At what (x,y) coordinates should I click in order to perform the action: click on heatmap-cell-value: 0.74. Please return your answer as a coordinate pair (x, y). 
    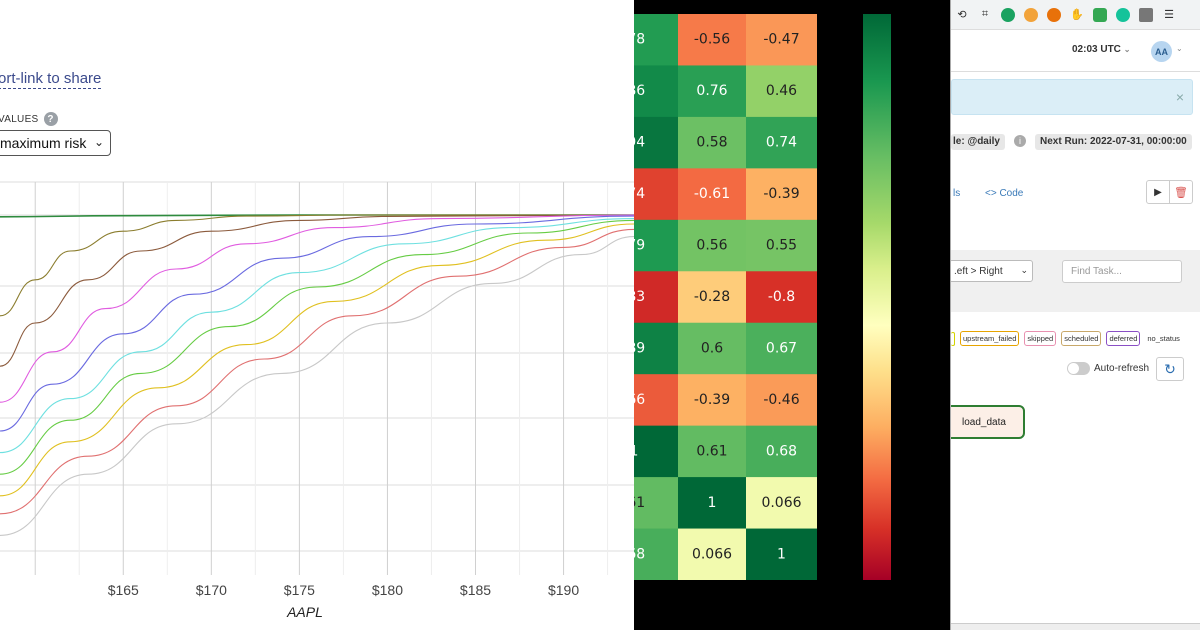
    Looking at the image, I should click on (781, 143).